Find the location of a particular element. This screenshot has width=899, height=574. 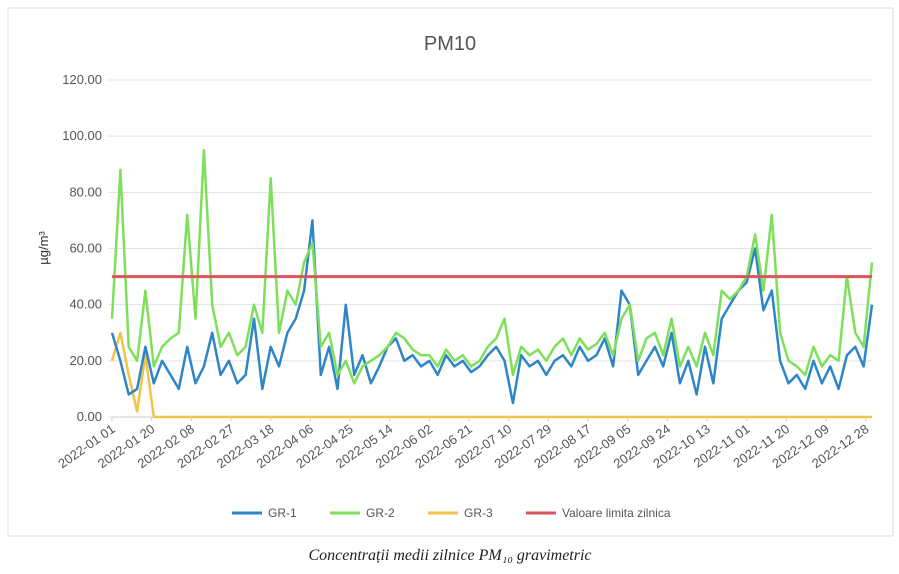

y-tick-label: 20.00 is located at coordinates (85, 360).